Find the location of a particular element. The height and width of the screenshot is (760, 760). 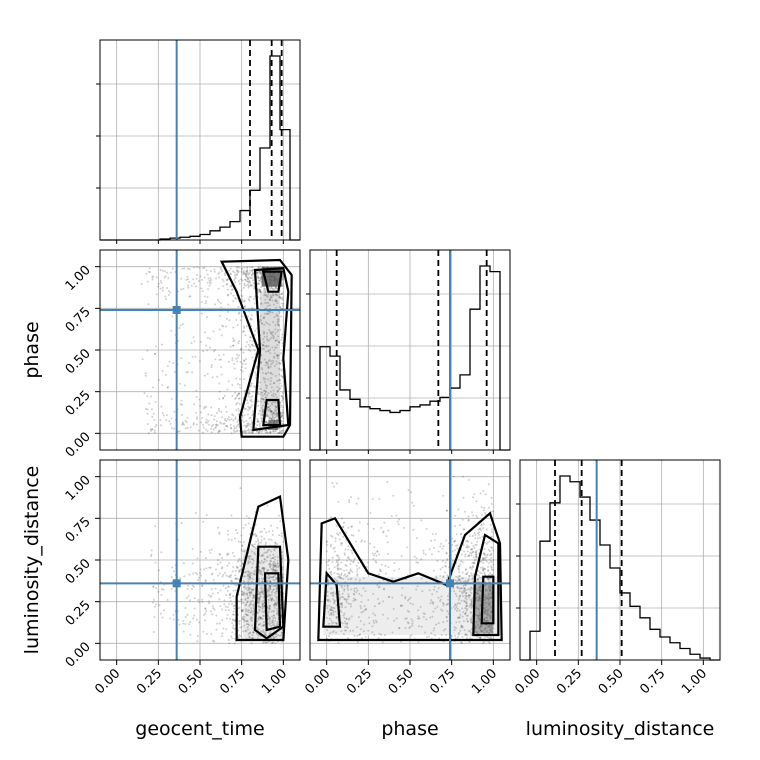

x-tick-label: 0.00 is located at coordinates (317, 681).